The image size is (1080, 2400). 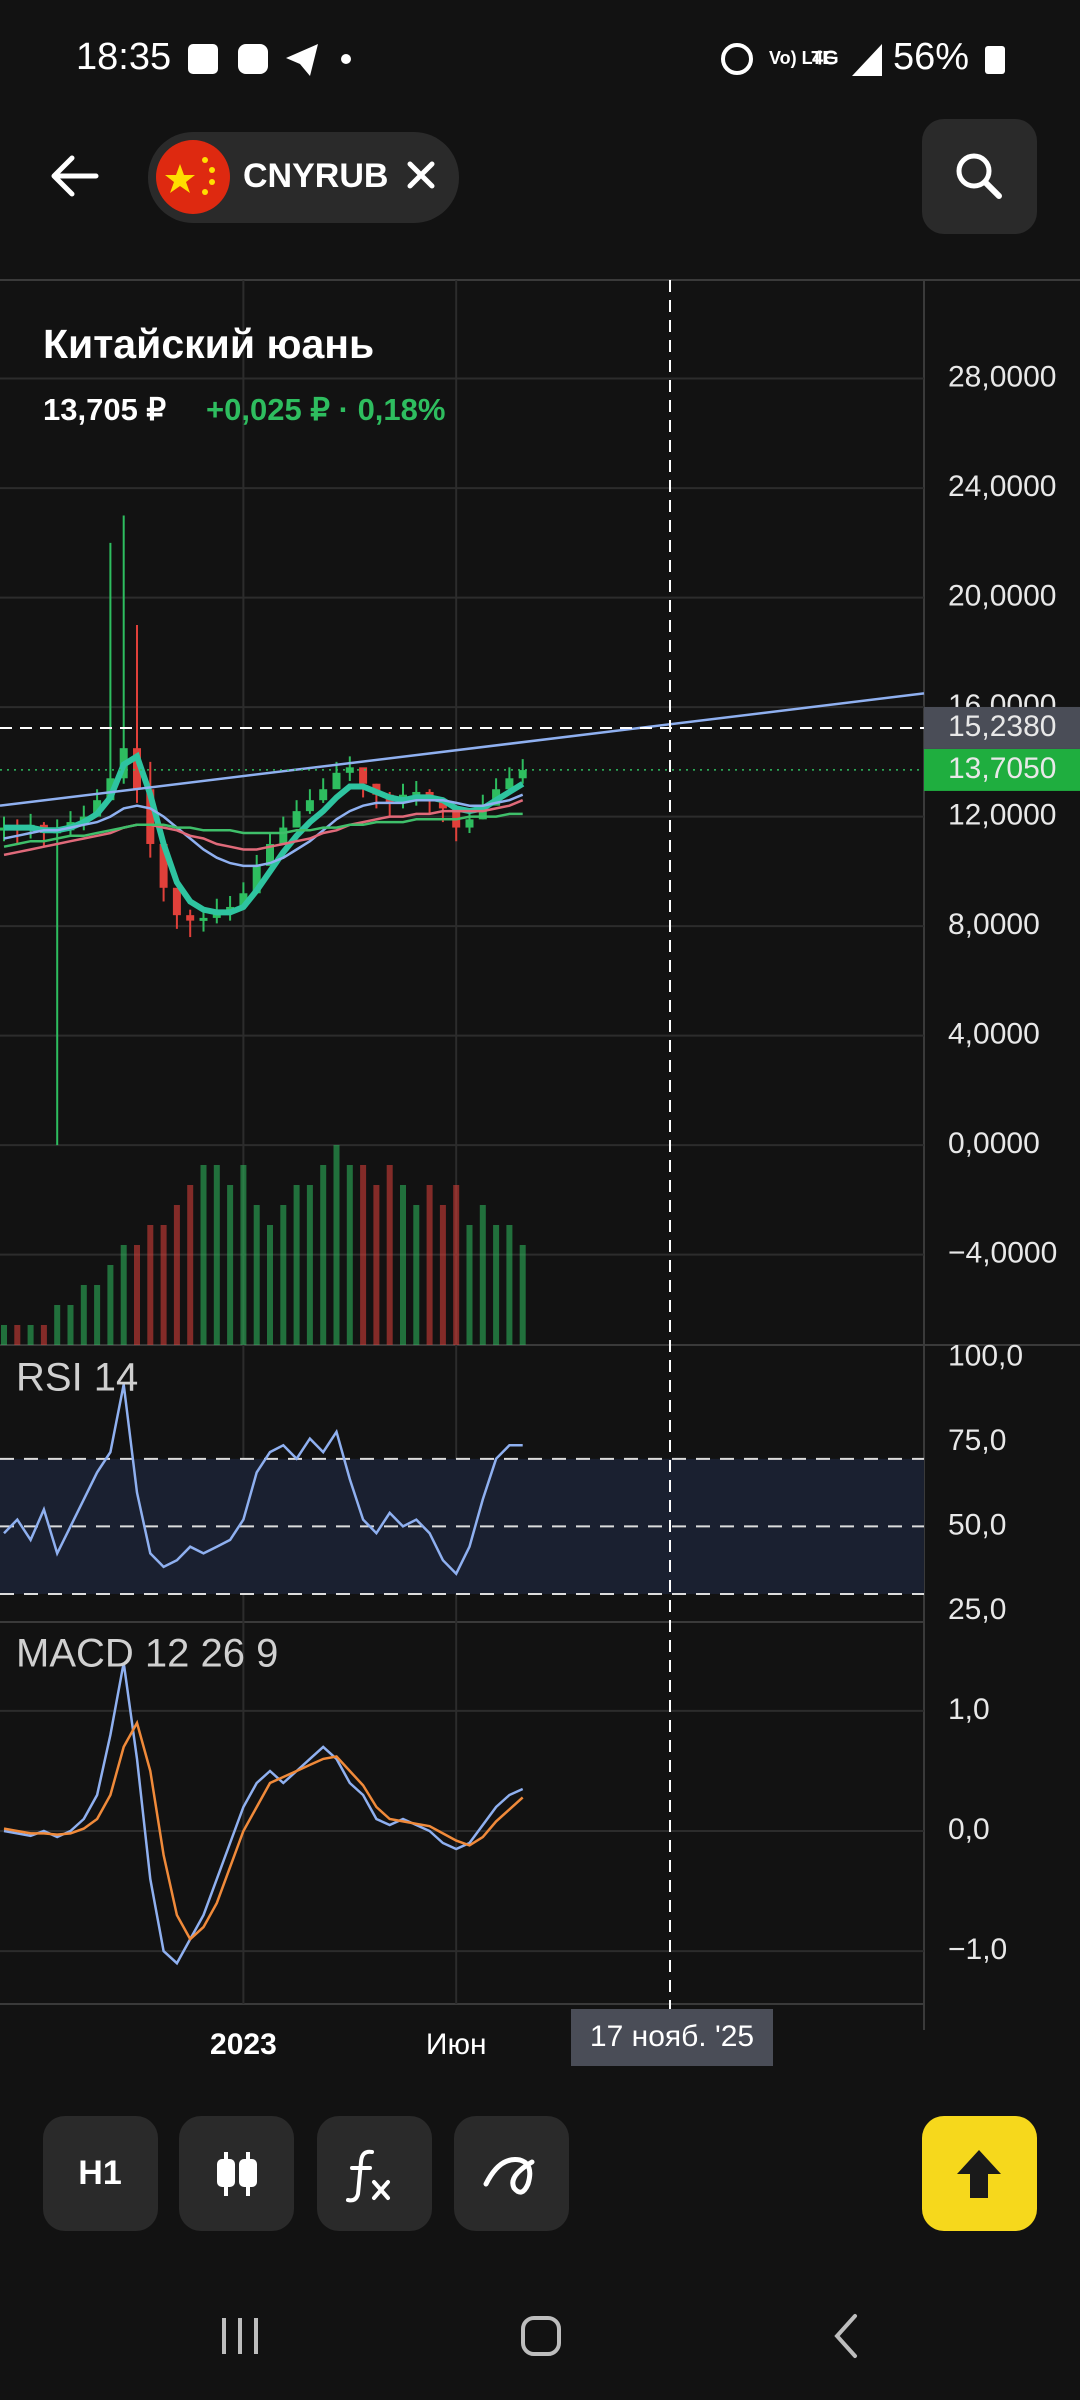 I want to click on fx-icon, so click(x=368, y=2176).